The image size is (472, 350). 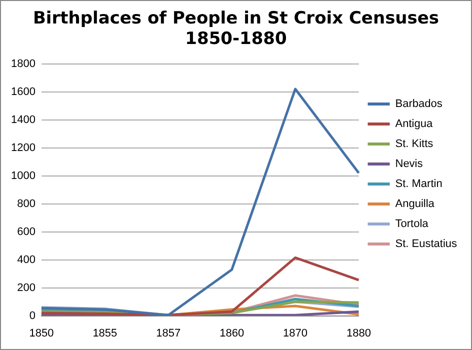 What do you see at coordinates (32, 316) in the screenshot?
I see `y-tick-label: 0` at bounding box center [32, 316].